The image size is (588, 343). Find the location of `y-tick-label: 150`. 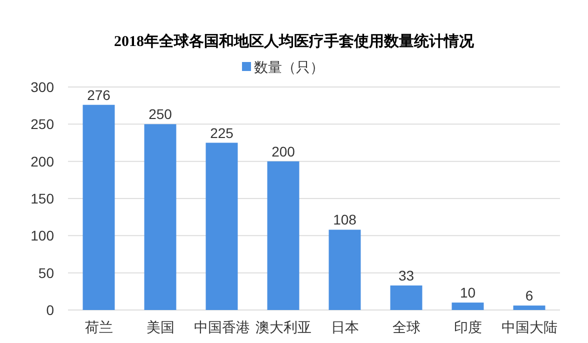

y-tick-label: 150 is located at coordinates (42, 198).